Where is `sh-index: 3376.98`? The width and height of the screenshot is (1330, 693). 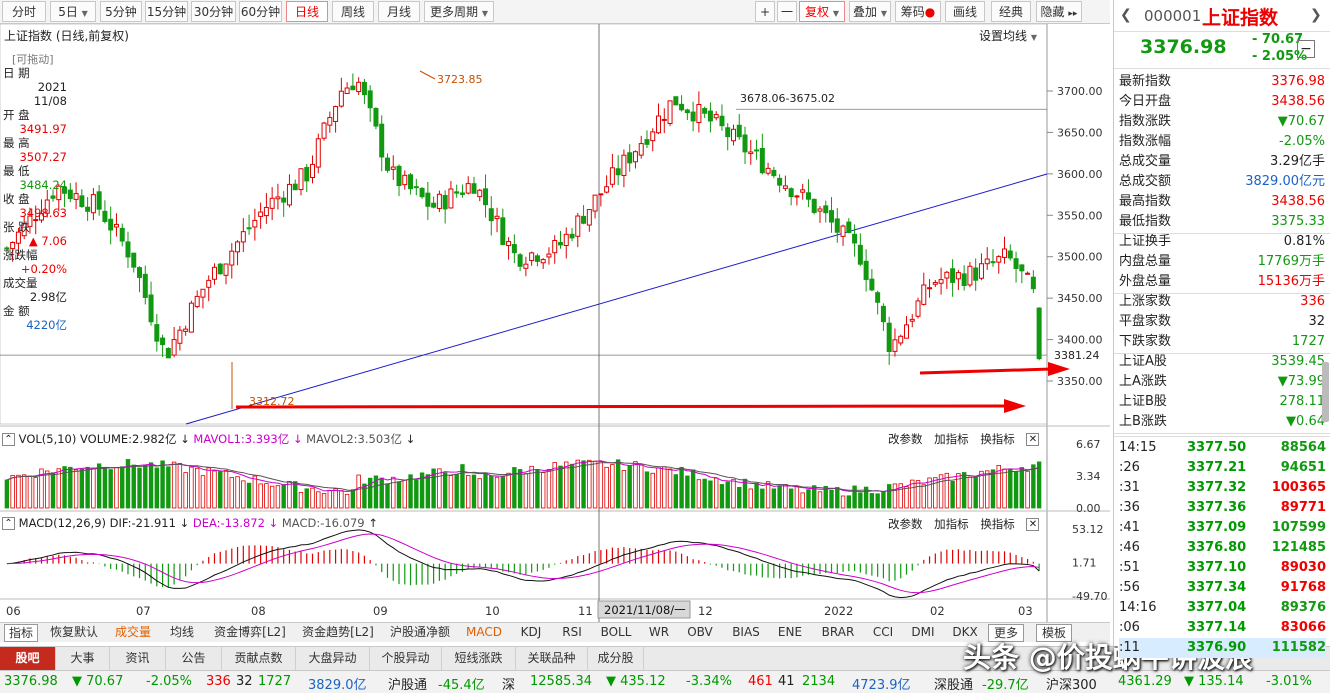 sh-index: 3376.98 is located at coordinates (31, 681).